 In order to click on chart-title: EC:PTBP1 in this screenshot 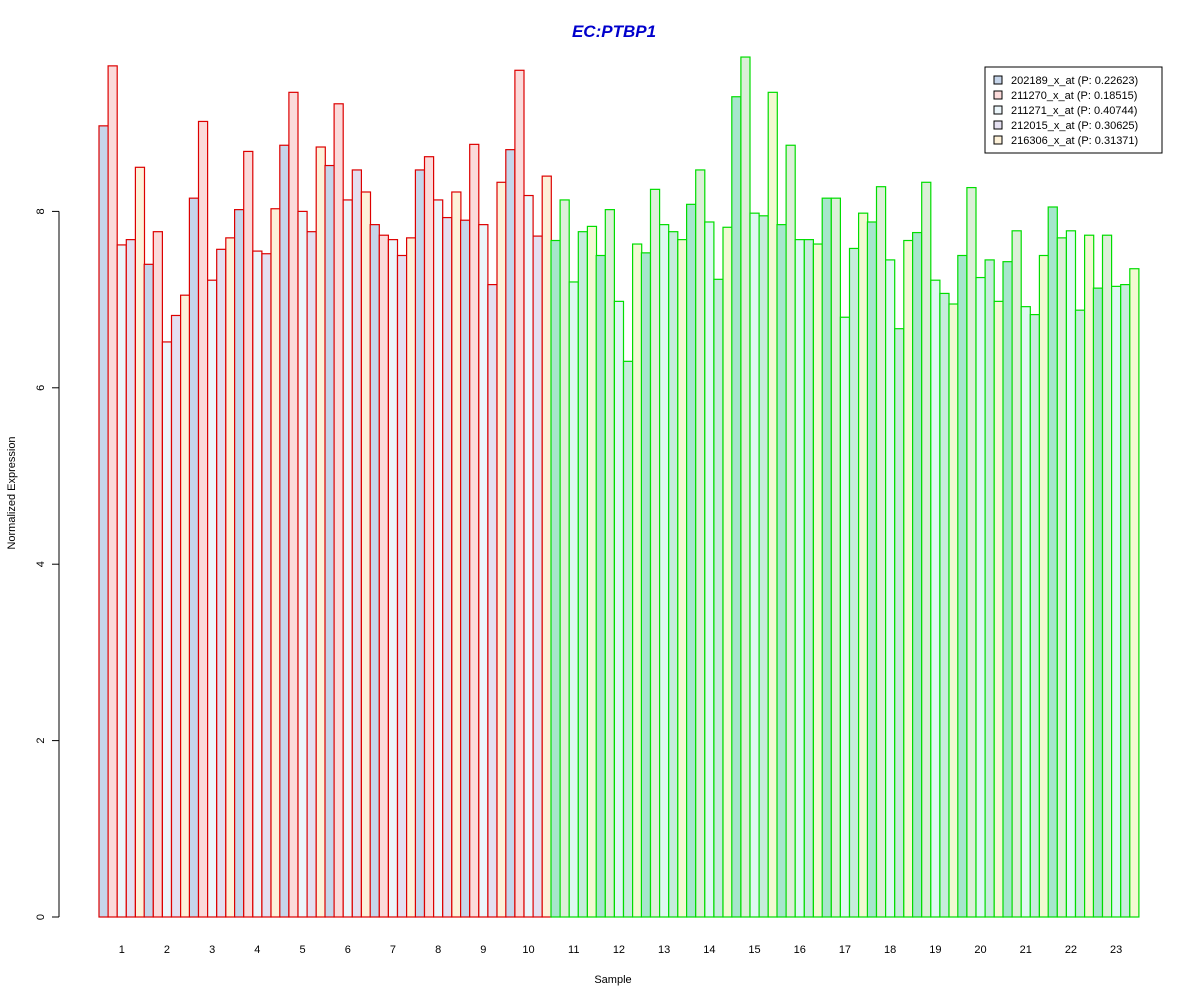, I will do `click(614, 31)`.